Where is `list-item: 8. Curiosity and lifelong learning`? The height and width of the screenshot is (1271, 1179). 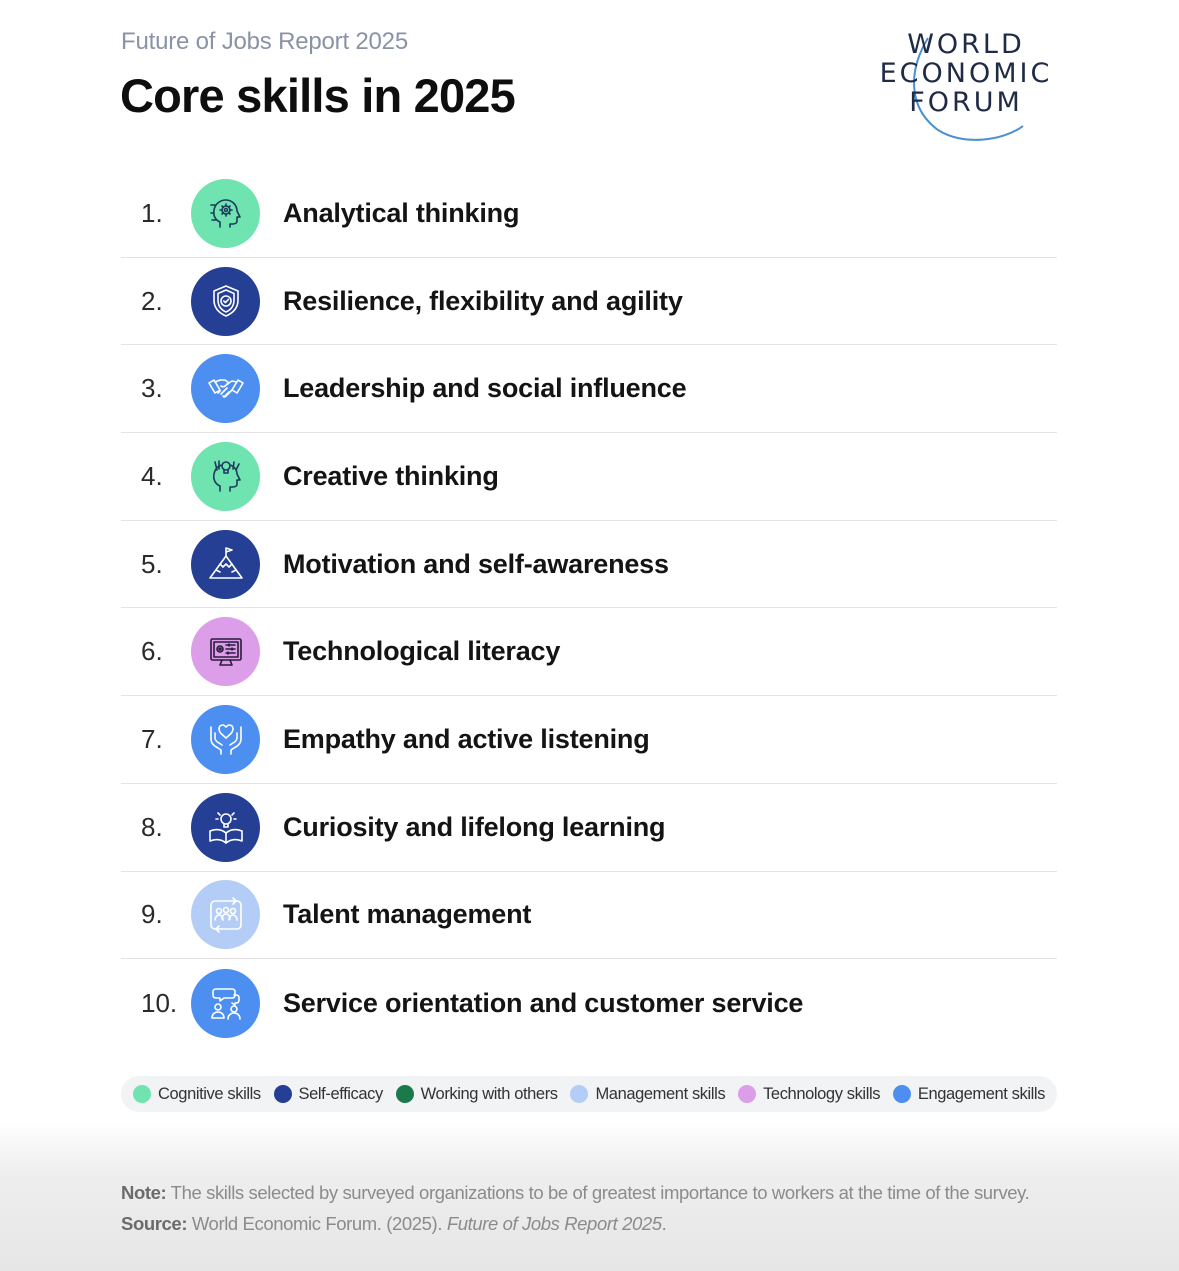
list-item: 8. Curiosity and lifelong learning is located at coordinates (589, 828).